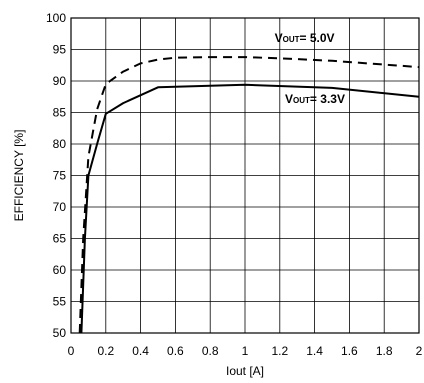 This screenshot has height=383, width=424. What do you see at coordinates (60, 333) in the screenshot?
I see `y-tick-label: 50` at bounding box center [60, 333].